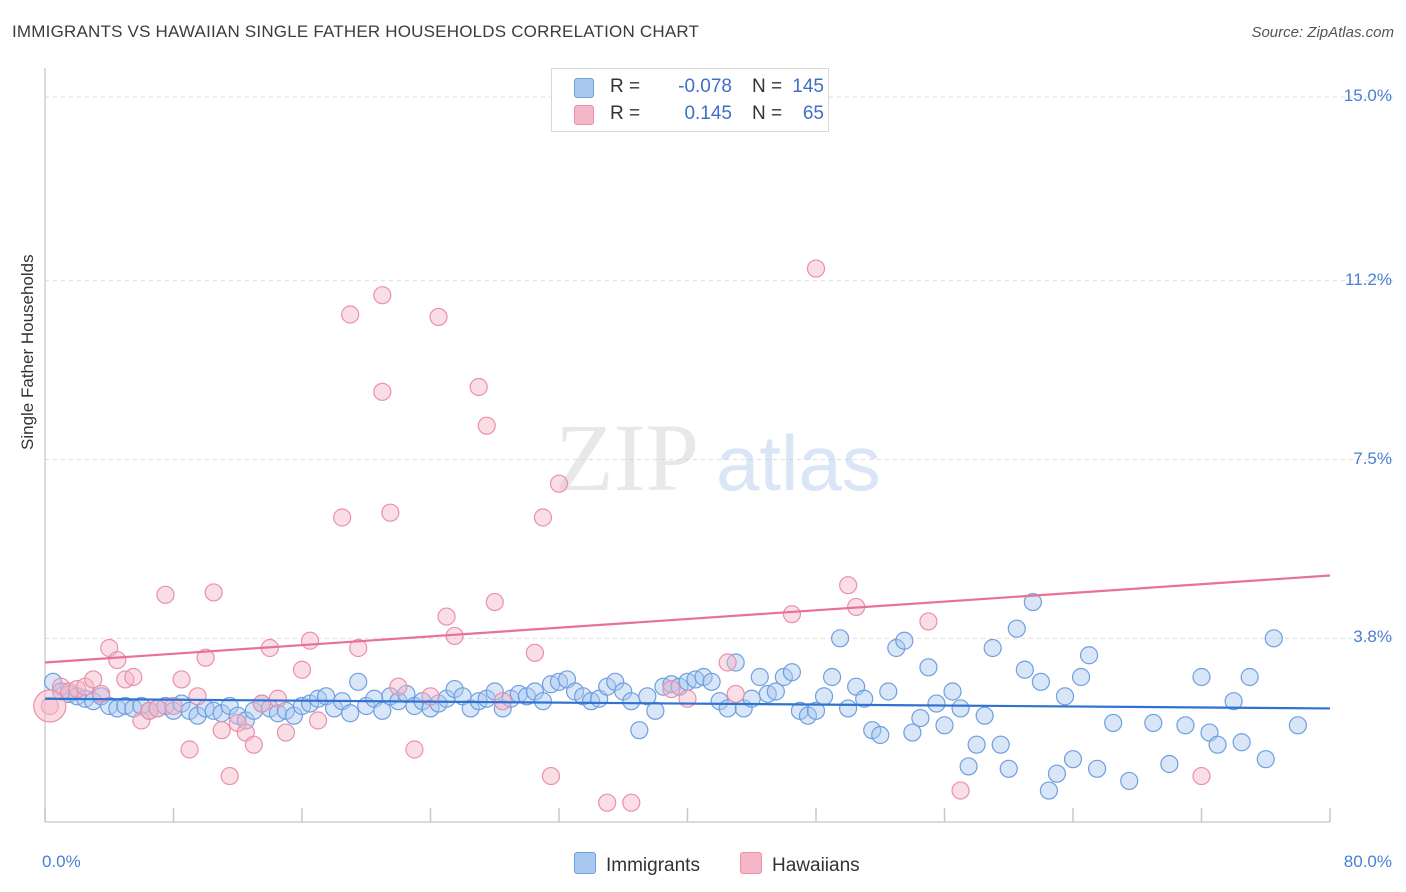  What do you see at coordinates (708, 113) in the screenshot?
I see `legend-r-value: 0.145` at bounding box center [708, 113].